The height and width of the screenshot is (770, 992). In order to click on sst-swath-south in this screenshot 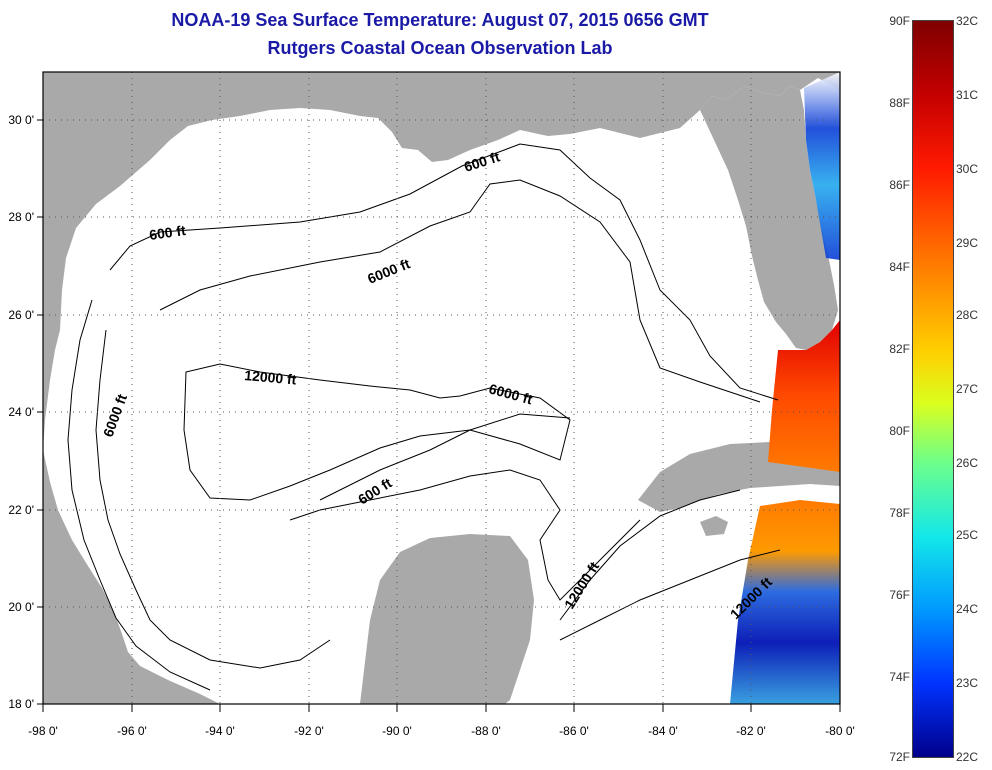, I will do `click(785, 602)`.